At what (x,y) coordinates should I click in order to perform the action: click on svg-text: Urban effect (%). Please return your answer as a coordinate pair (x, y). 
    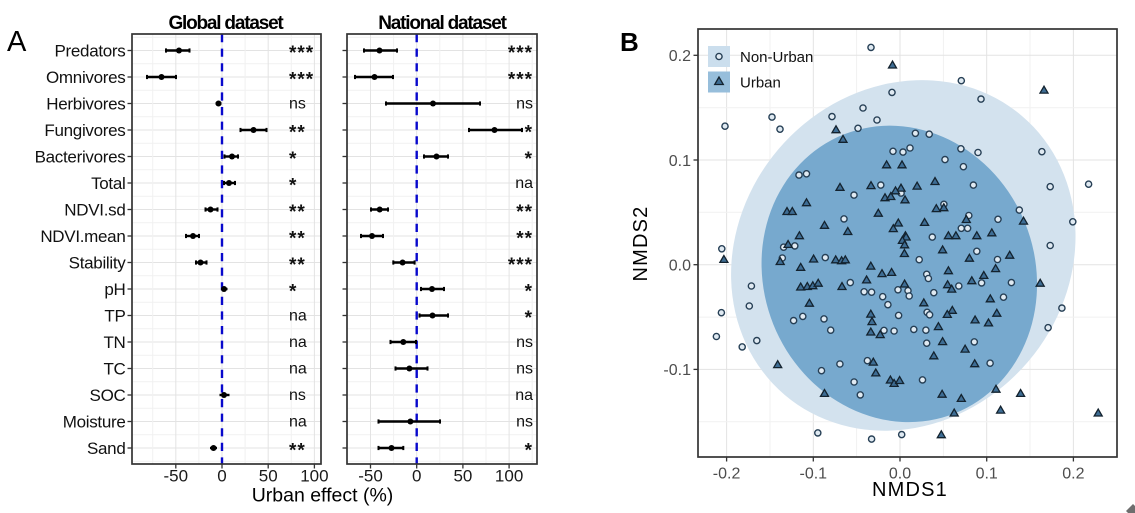
    Looking at the image, I should click on (323, 496).